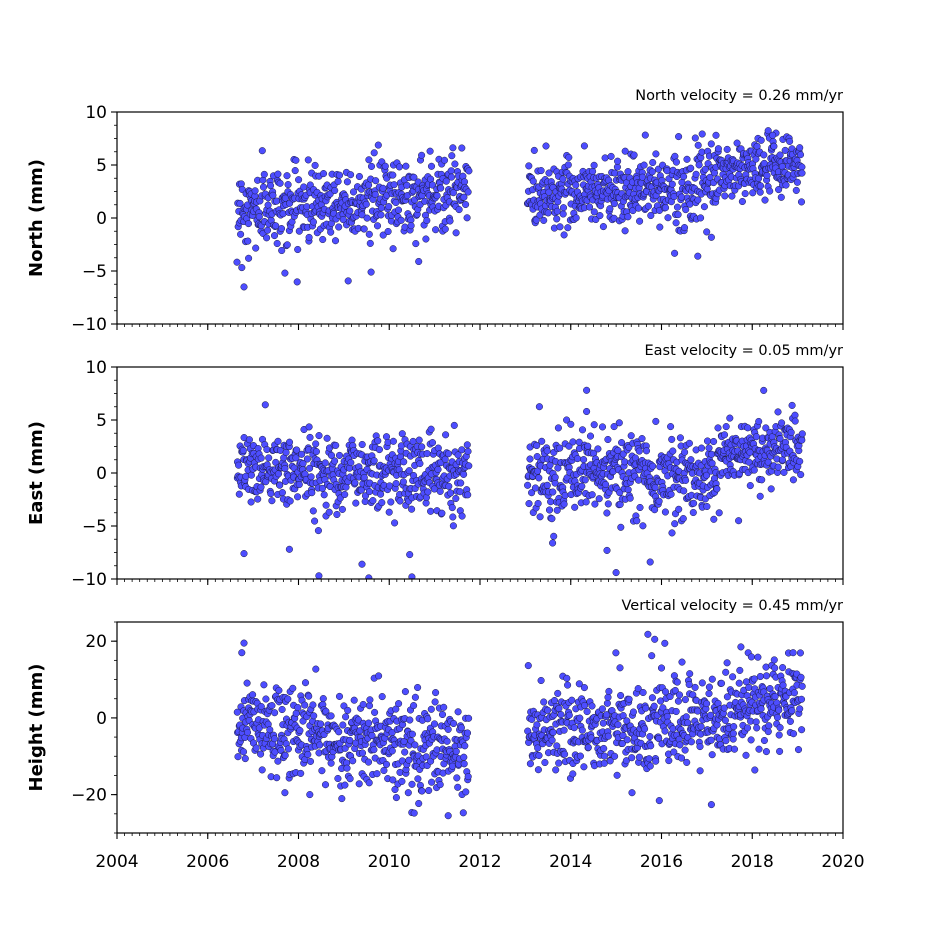 Image resolution: width=937 pixels, height=937 pixels. What do you see at coordinates (94, 272) in the screenshot?
I see `north-y-tick-label: −5` at bounding box center [94, 272].